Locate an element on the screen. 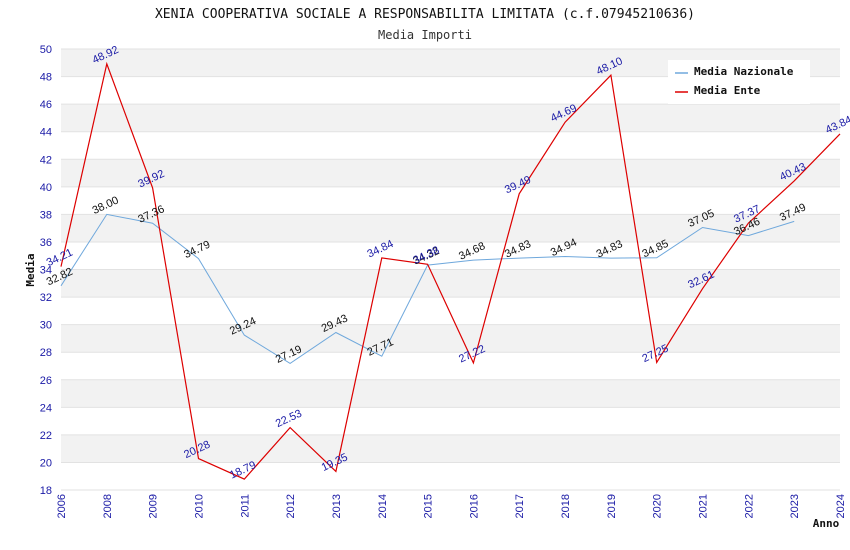 This screenshot has width=850, height=550. x-tick-label: 2018 is located at coordinates (566, 506).